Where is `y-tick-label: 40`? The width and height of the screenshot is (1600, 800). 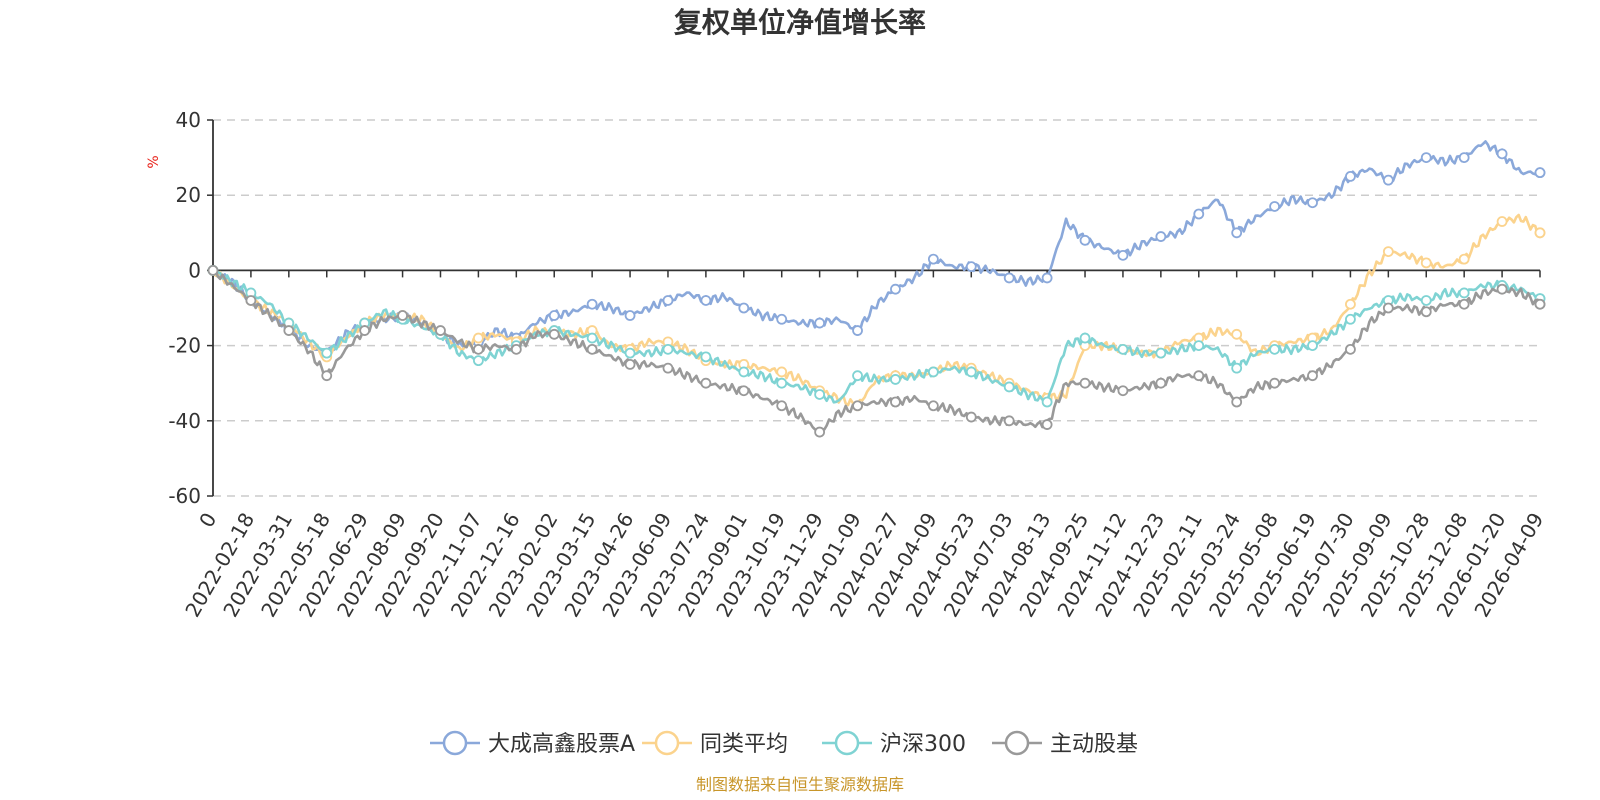
y-tick-label: 40 is located at coordinates (188, 120).